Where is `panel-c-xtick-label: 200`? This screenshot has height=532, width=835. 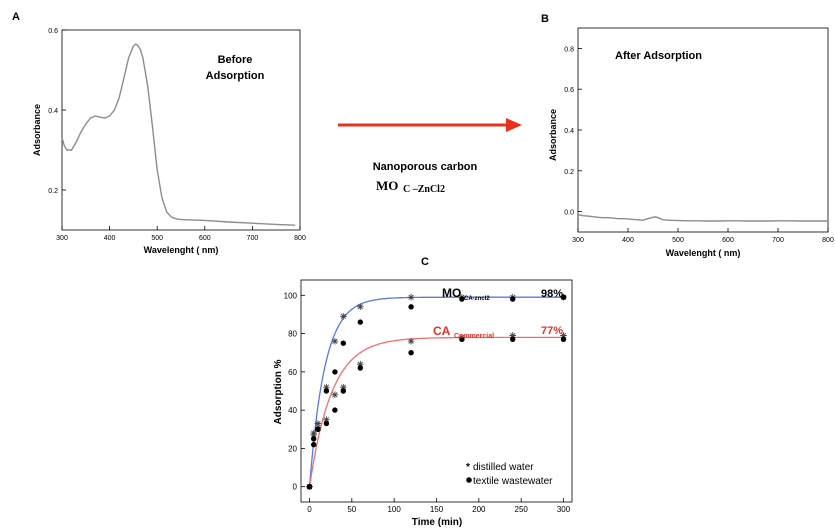
panel-c-xtick-label: 200 is located at coordinates (479, 509).